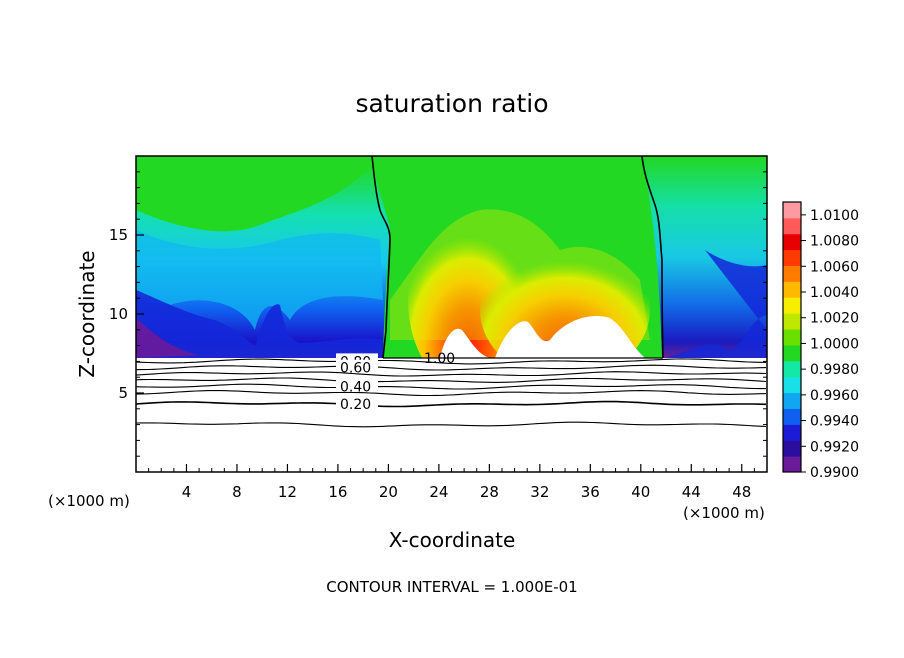 Image resolution: width=904 pixels, height=658 pixels. Describe the element at coordinates (724, 513) in the screenshot. I see `x-unit-right: (×1000 m)` at that location.